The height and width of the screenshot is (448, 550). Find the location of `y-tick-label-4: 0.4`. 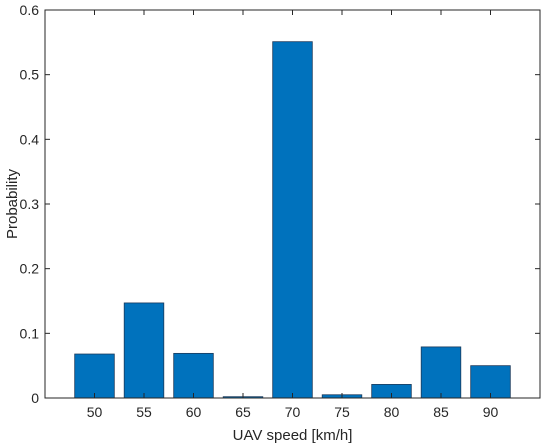

y-tick-label-4: 0.4 is located at coordinates (30, 139).